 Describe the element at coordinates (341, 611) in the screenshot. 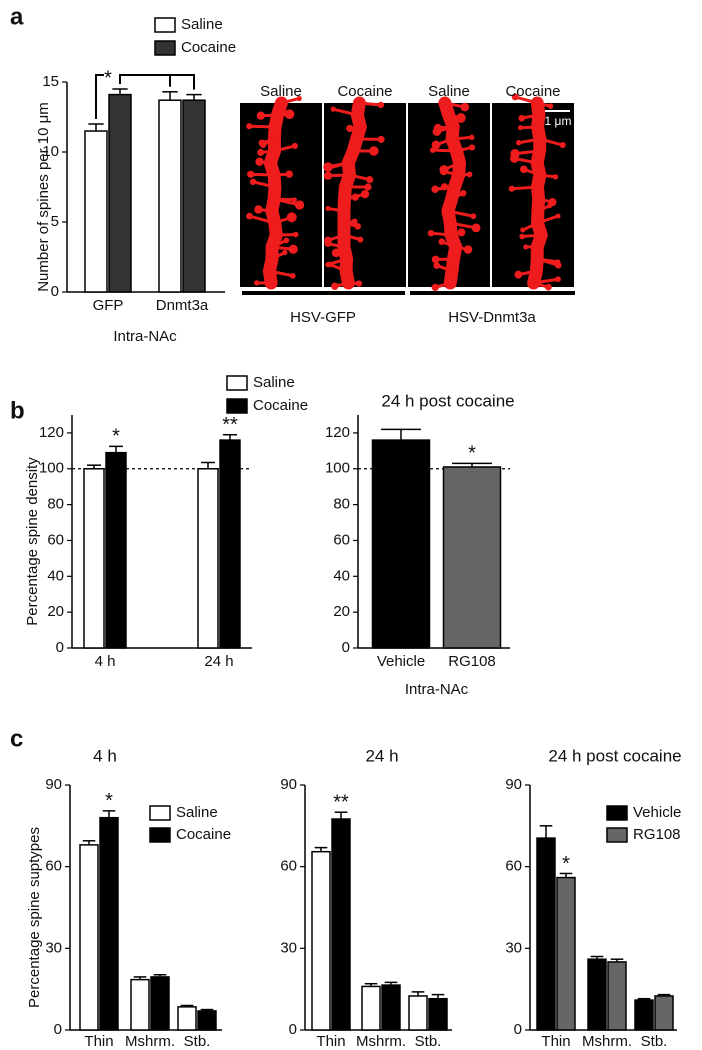

I see `y-tick-label: 20` at that location.